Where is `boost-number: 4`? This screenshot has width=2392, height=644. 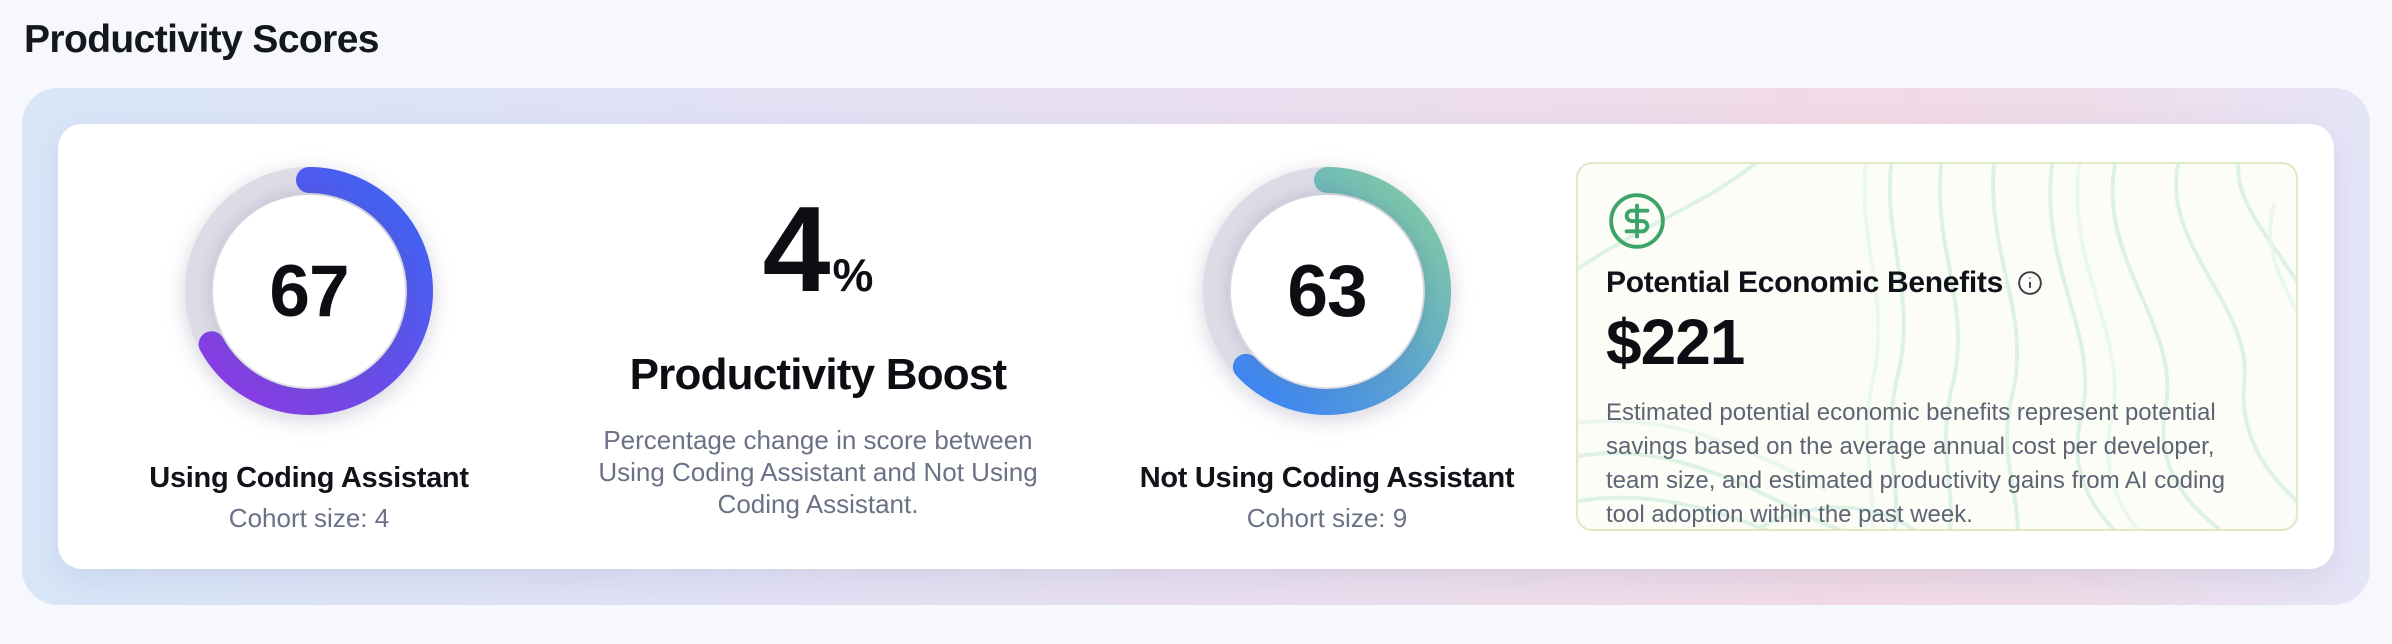 boost-number: 4 is located at coordinates (796, 249).